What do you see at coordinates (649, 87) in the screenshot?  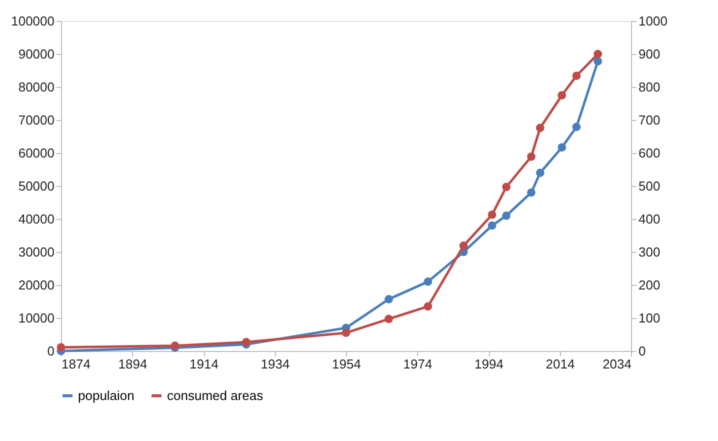 I see `y2-tick-label: 800` at bounding box center [649, 87].